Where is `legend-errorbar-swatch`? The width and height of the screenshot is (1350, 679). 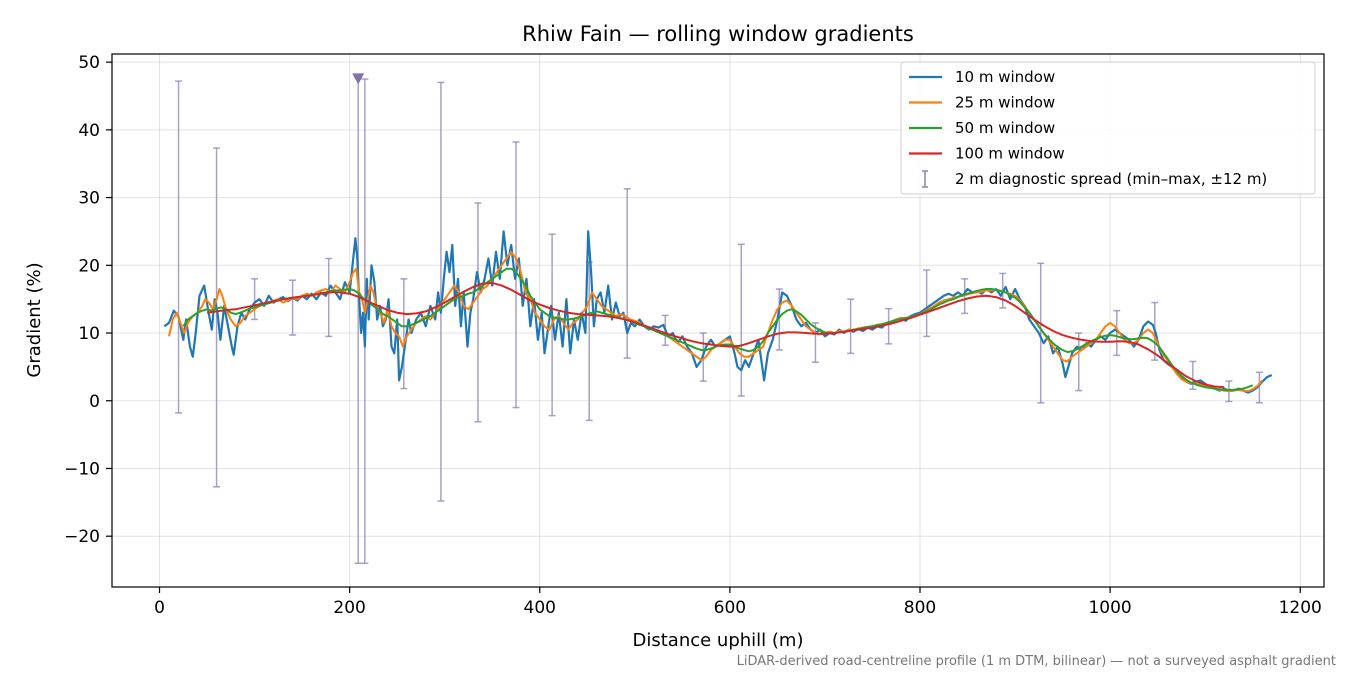
legend-errorbar-swatch is located at coordinates (925, 179).